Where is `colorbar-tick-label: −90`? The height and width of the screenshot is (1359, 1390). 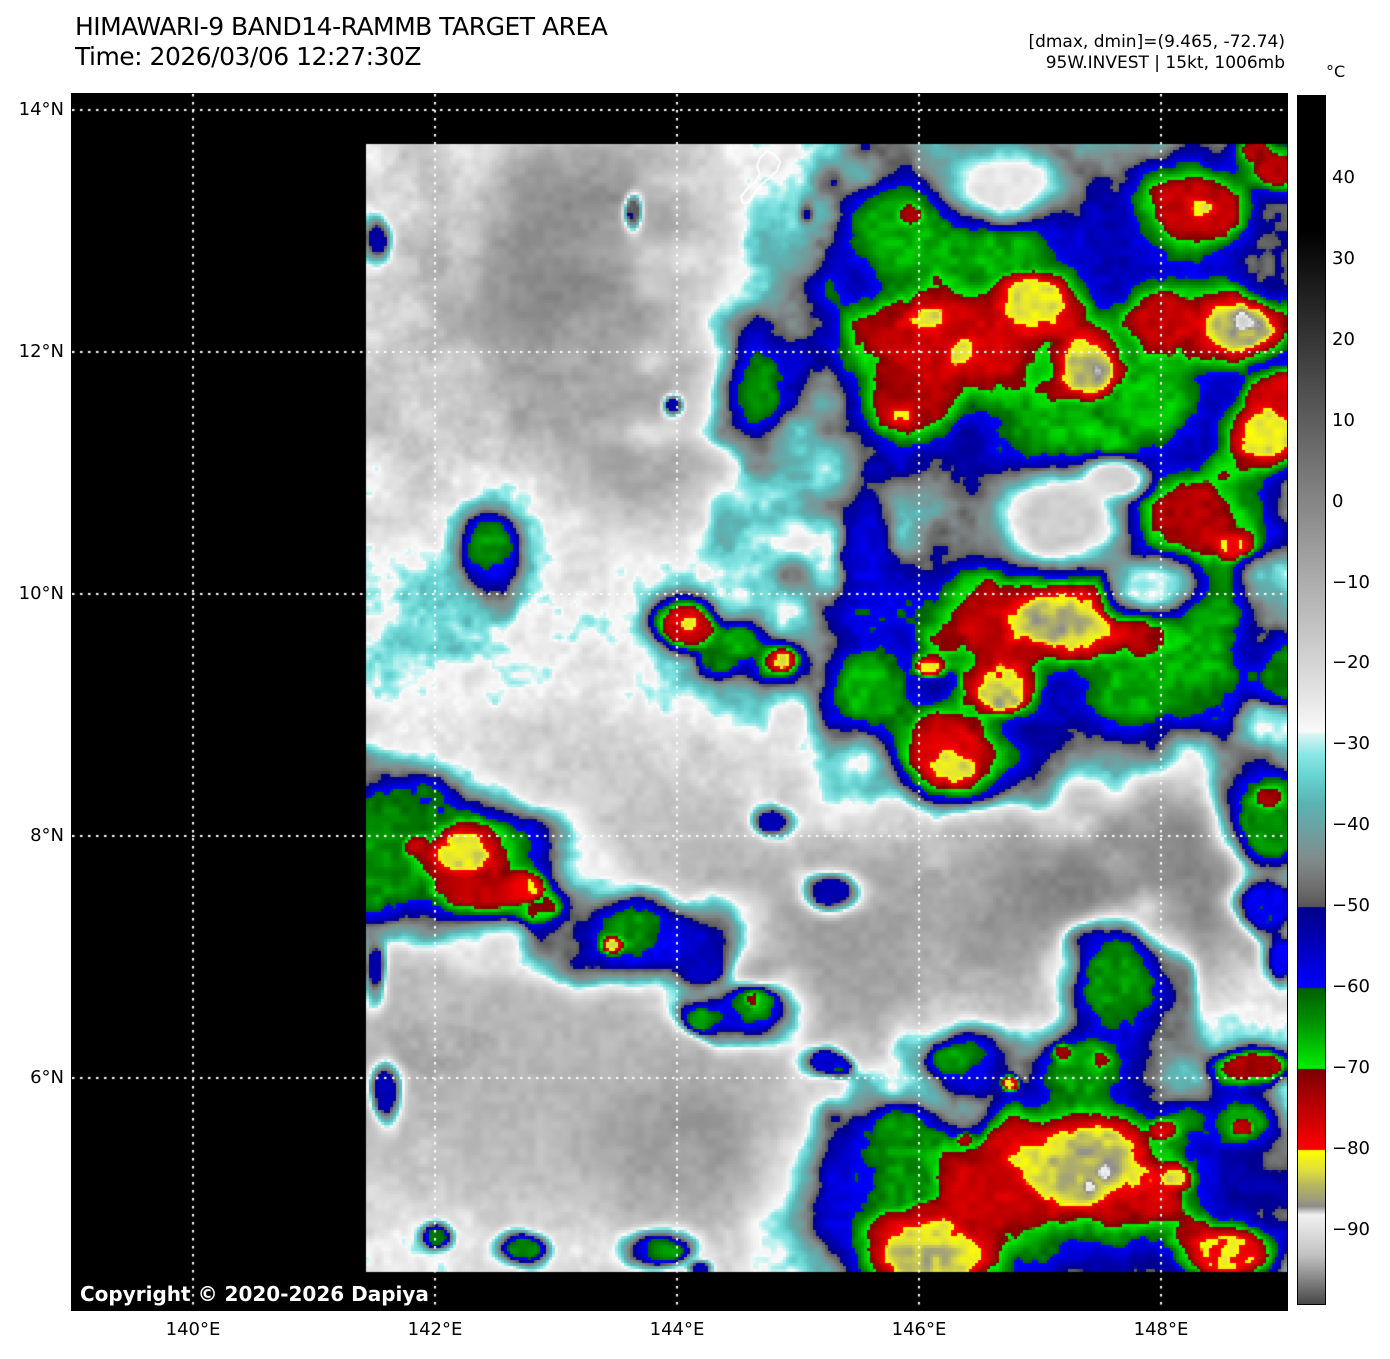
colorbar-tick-label: −90 is located at coordinates (1351, 1229).